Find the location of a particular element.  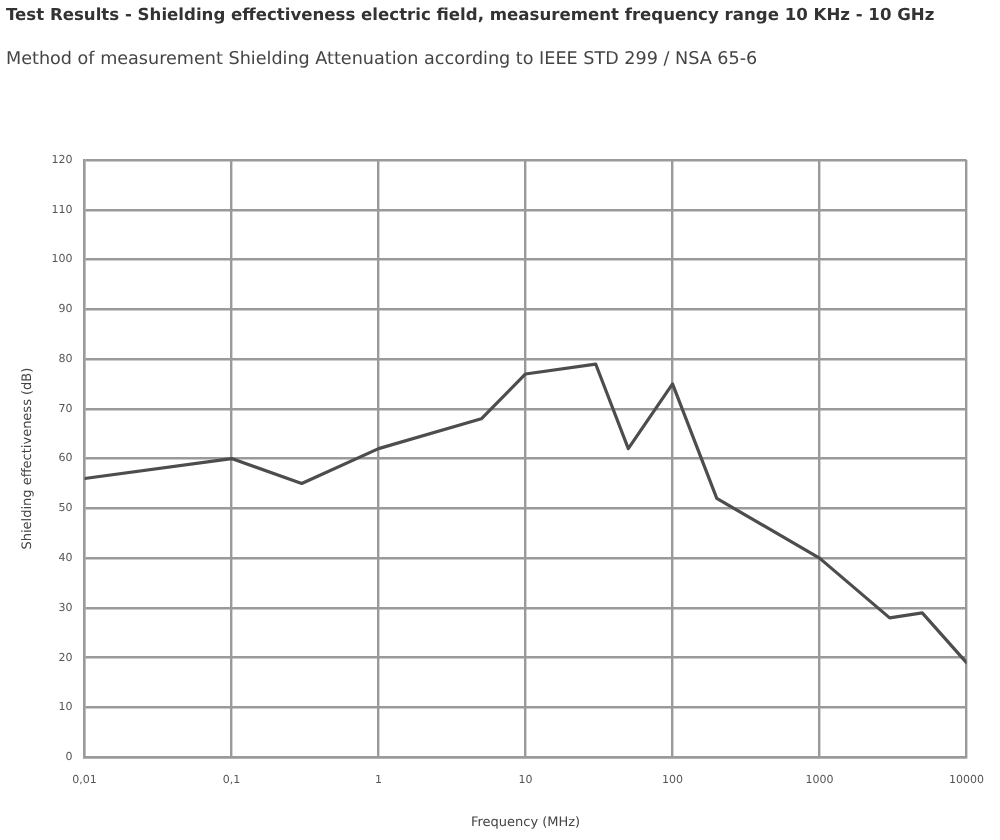

chart-title: Test Results - Shielding effectiveness electric field, measurement frequency range 10 KHz - 10 GHz is located at coordinates (470, 14).